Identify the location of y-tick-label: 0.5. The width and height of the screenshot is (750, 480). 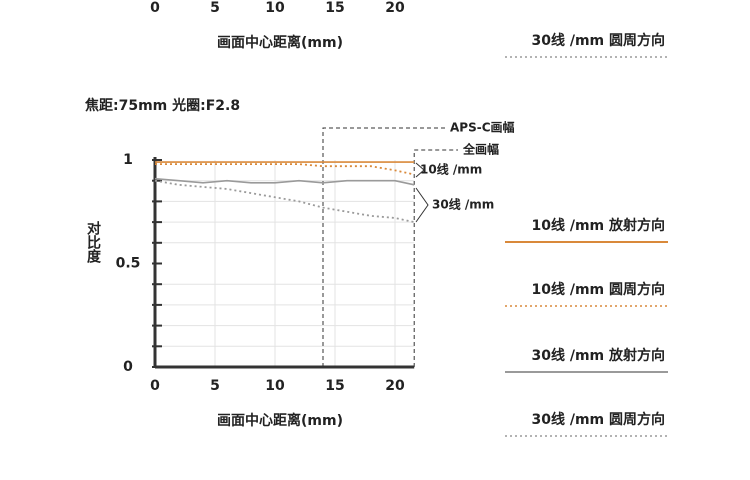
(128, 264).